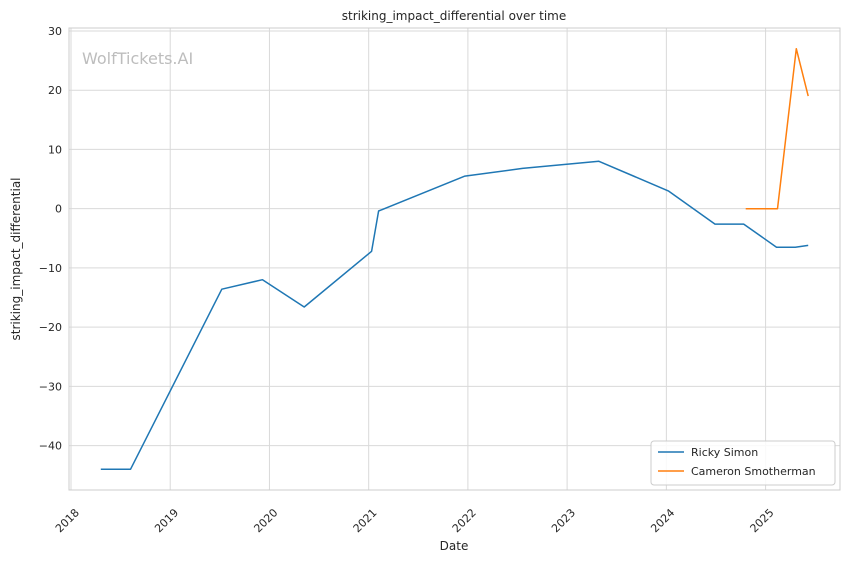 The height and width of the screenshot is (561, 850). I want to click on y-tick-label: −20, so click(50, 327).